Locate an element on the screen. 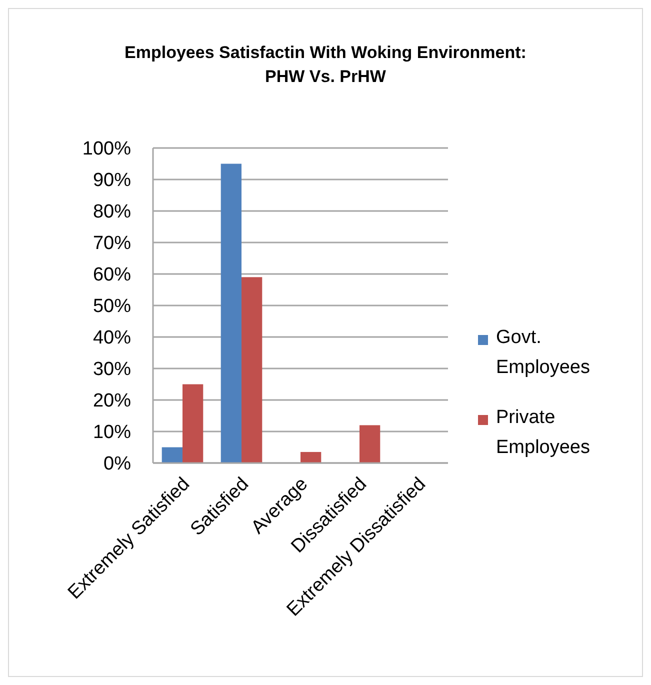 This screenshot has height=685, width=651. chart-title: Employees Satisfactin With Woking Environment: PHW Vs. PrHW is located at coordinates (325, 64).